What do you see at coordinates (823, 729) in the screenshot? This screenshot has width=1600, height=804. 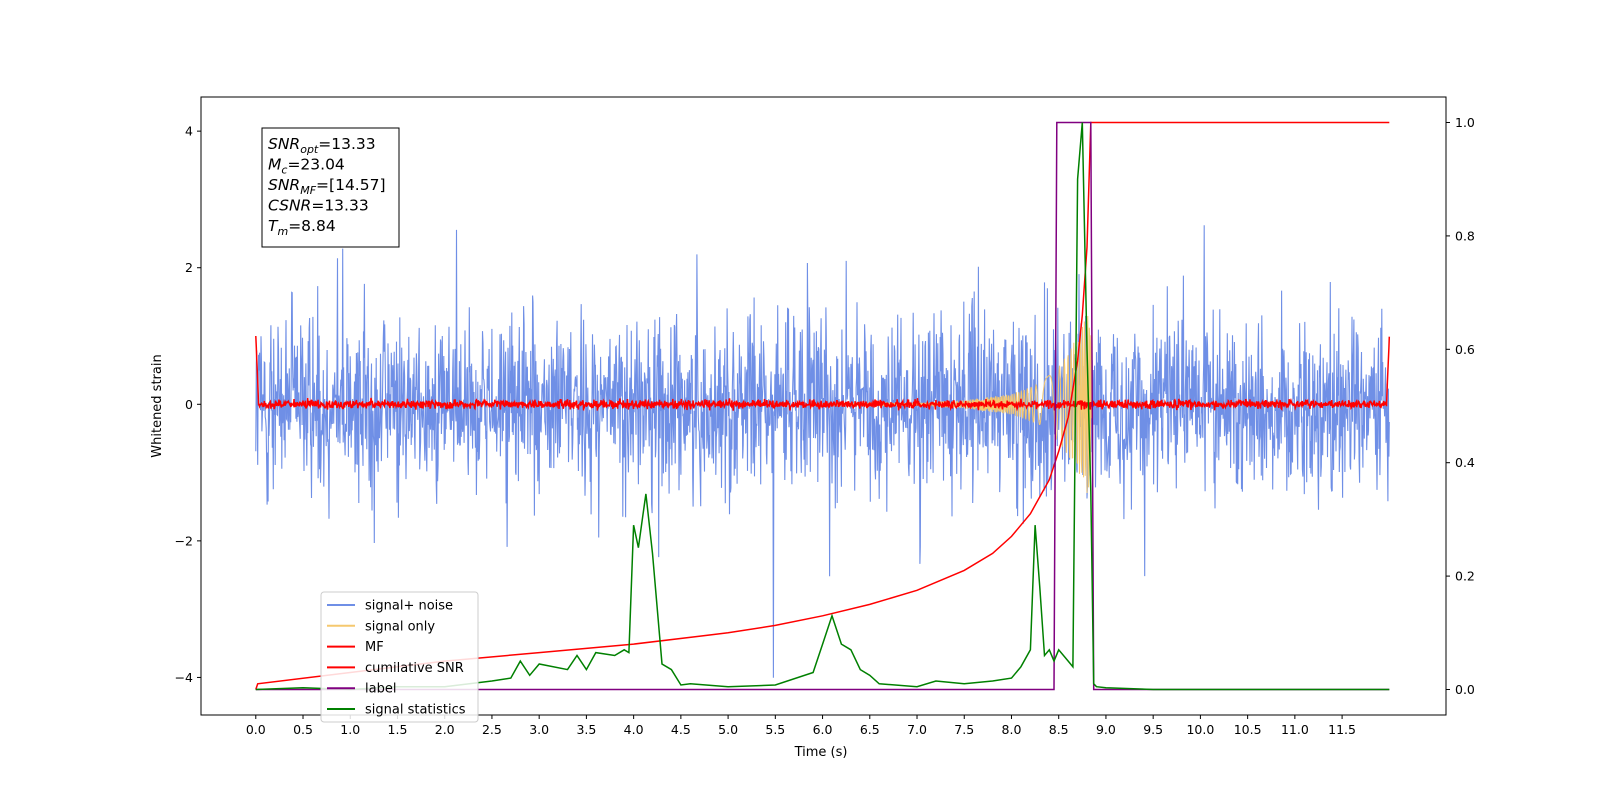 I see `x-tick-label: 6.0` at bounding box center [823, 729].